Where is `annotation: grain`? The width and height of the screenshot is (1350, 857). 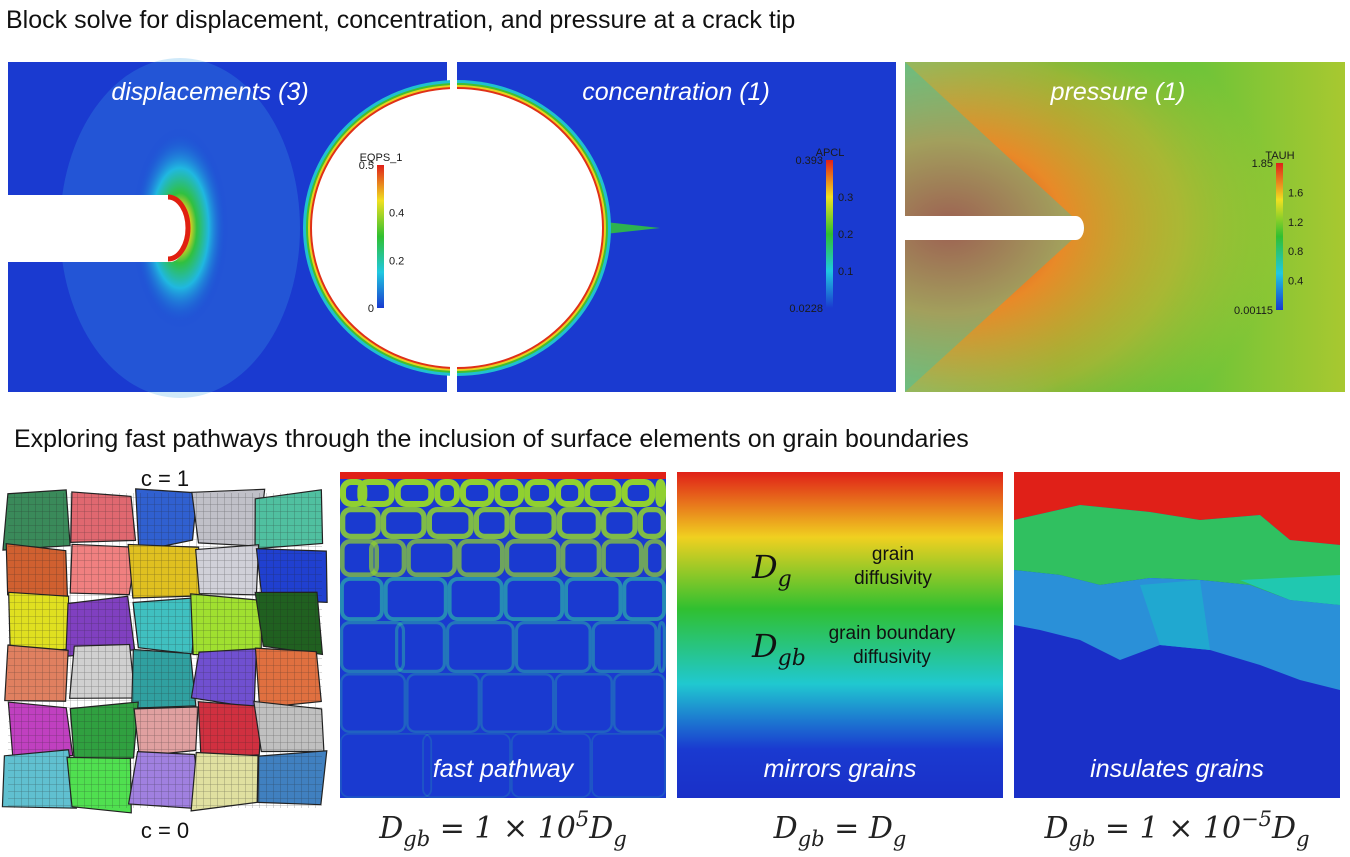
annotation: grain is located at coordinates (893, 554).